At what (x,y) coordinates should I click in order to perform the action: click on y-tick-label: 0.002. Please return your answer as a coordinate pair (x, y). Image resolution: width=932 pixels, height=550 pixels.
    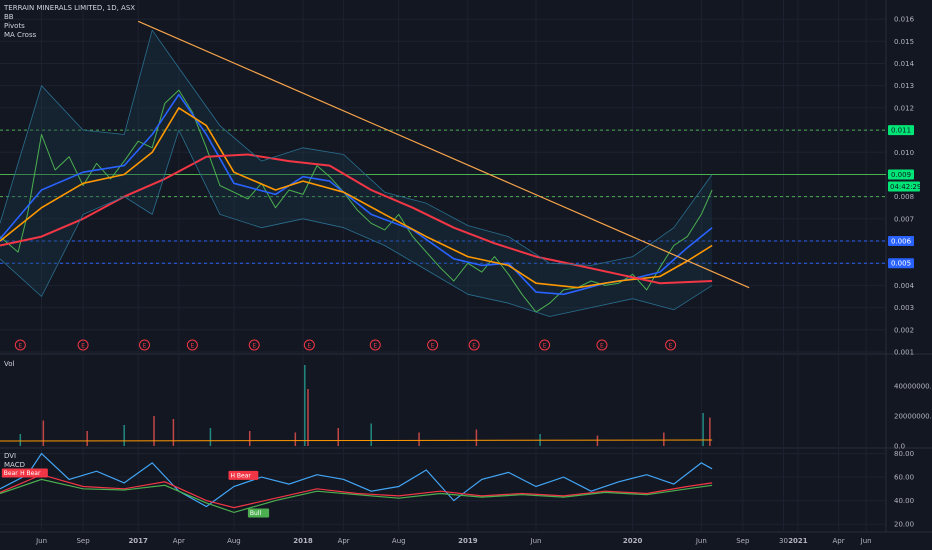
    Looking at the image, I should click on (904, 330).